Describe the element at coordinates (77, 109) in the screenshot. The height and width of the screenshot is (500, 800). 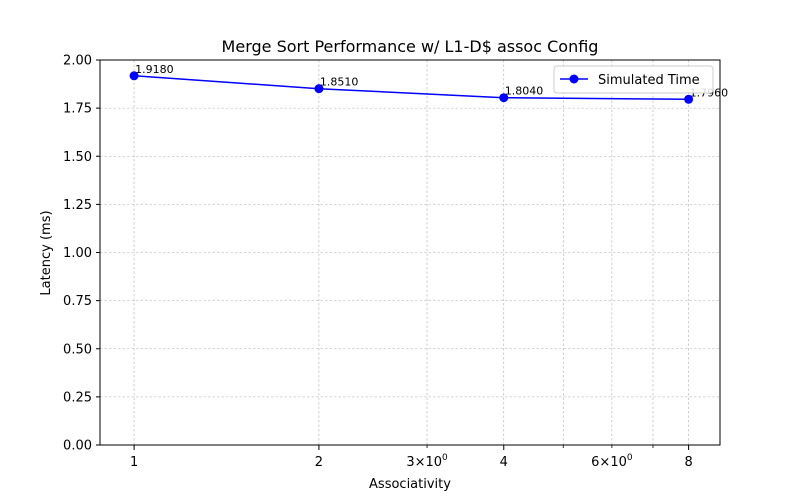
I see `y-tick-label: 1.75` at that location.